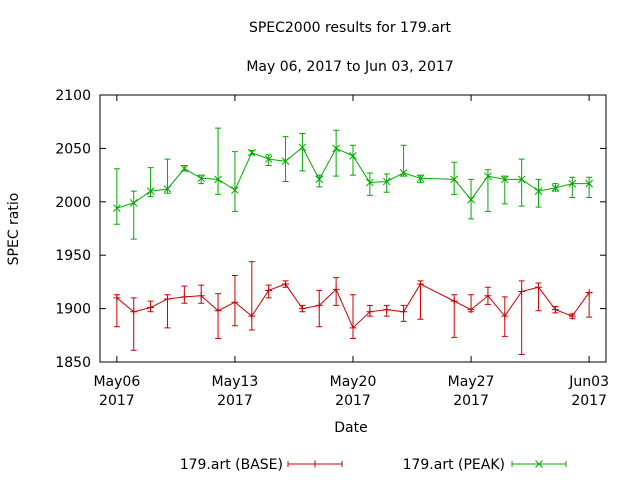 This screenshot has width=640, height=480. Describe the element at coordinates (471, 382) in the screenshot. I see `x-tick-label: May27` at that location.